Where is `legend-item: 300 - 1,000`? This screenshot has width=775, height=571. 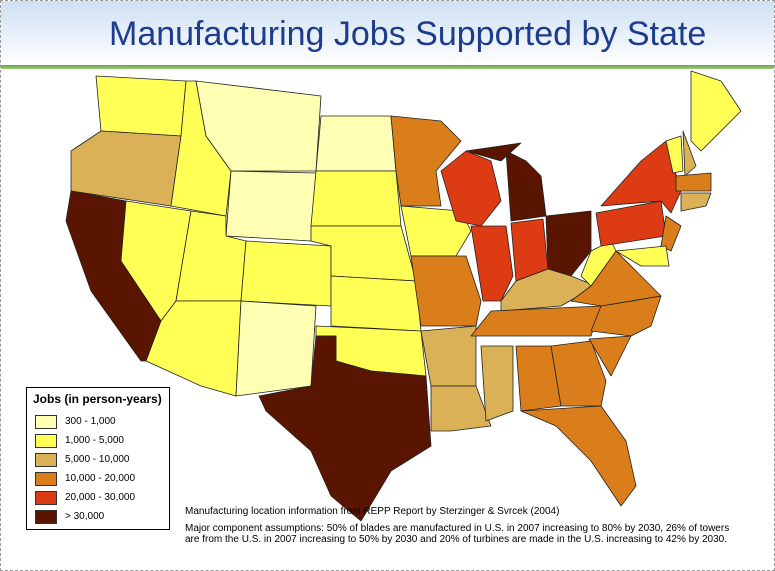
legend-item: 300 - 1,000 is located at coordinates (98, 421).